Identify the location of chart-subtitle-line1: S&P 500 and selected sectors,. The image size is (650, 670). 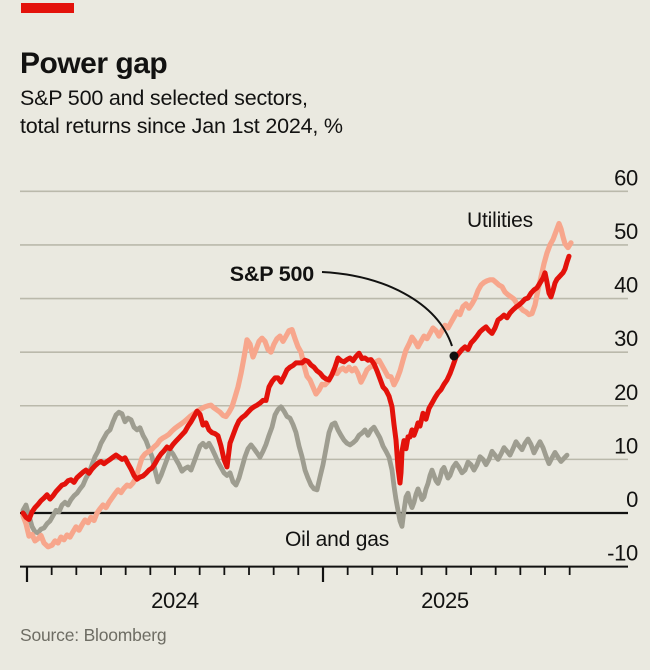
(164, 98).